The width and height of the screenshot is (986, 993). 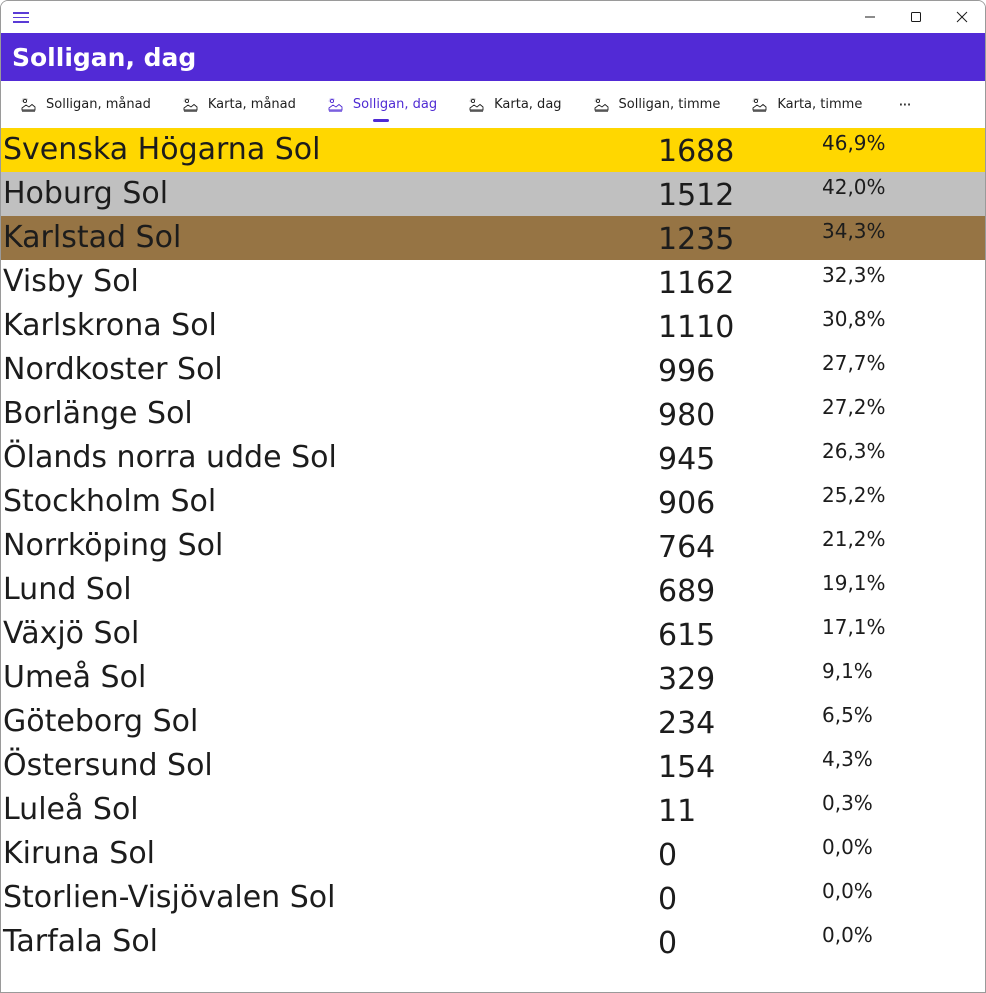 What do you see at coordinates (493, 634) in the screenshot?
I see `station-row: Växjö Sol 615 17,1%` at bounding box center [493, 634].